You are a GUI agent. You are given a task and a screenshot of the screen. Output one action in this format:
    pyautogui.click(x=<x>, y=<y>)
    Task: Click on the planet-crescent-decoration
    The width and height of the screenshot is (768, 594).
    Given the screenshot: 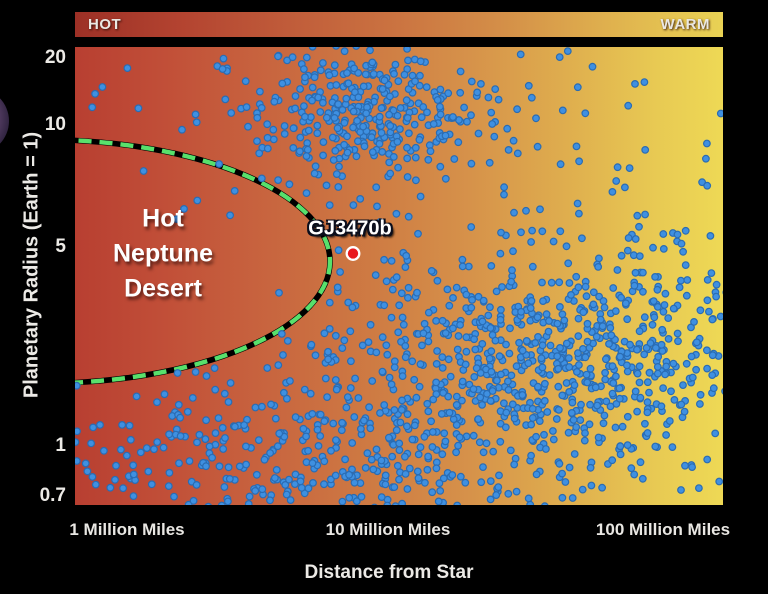 What is the action you would take?
    pyautogui.click(x=4, y=121)
    